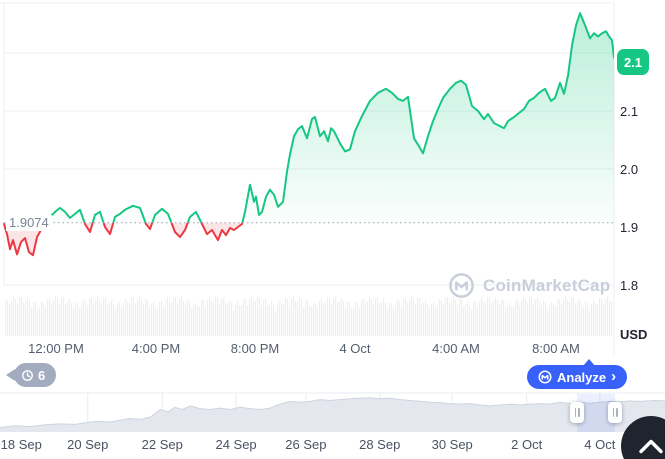 The height and width of the screenshot is (459, 665). I want to click on coinmarketcap-watermark: CoinMarketCap, so click(529, 285).